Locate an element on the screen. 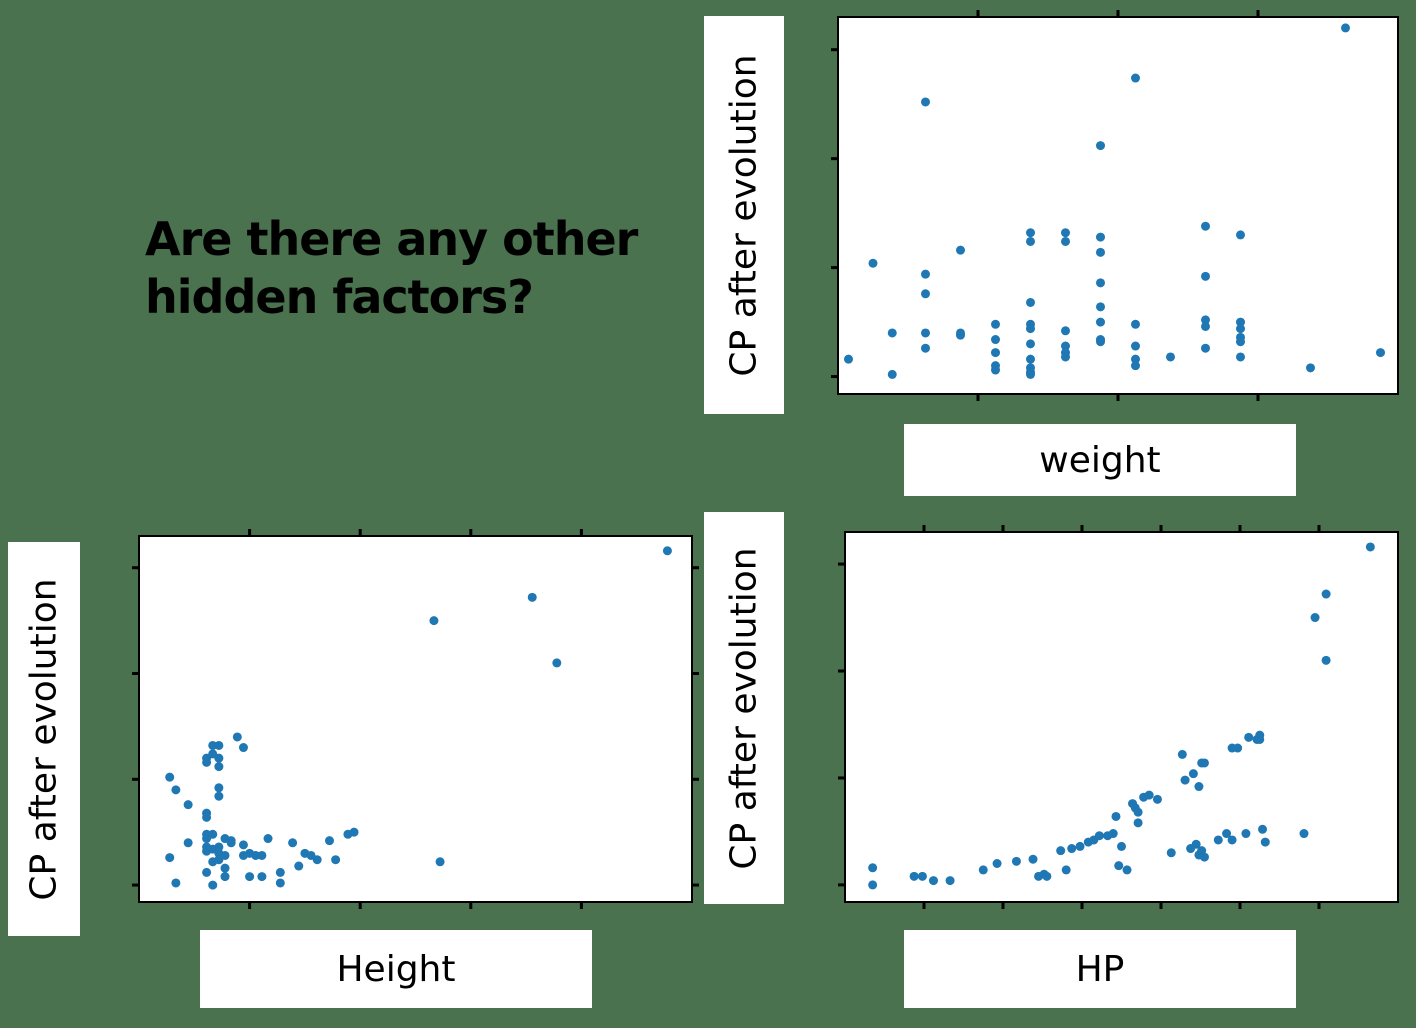 This screenshot has width=1416, height=1028. hp-chart-xlabel-box: HP is located at coordinates (1100, 969).